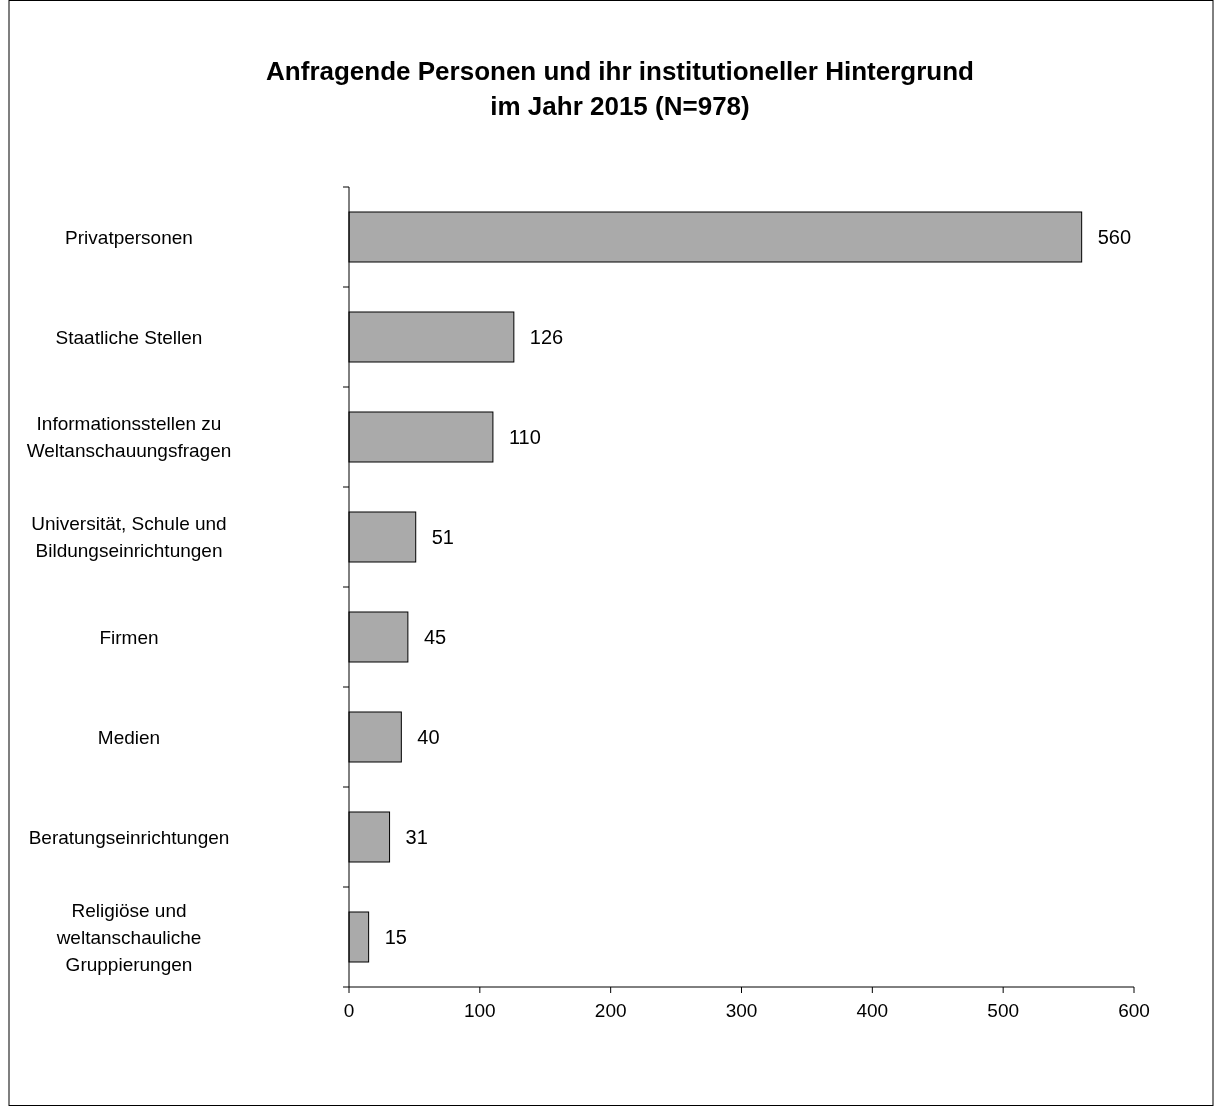 This screenshot has height=1106, width=1214. What do you see at coordinates (129, 437) in the screenshot?
I see `y-tick-label: Informationsstellen zu Weltanschauungsfragen` at bounding box center [129, 437].